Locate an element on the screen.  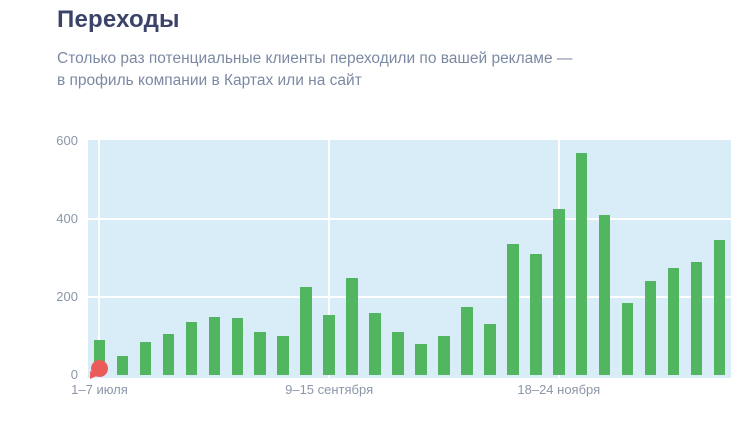
y-tick-label-600: 600 is located at coordinates (67, 140).